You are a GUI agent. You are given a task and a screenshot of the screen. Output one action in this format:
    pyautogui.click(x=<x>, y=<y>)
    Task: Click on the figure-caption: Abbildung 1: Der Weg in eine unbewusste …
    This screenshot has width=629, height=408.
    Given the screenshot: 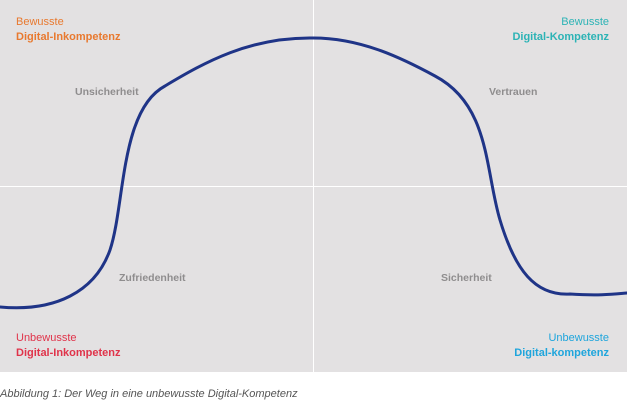 What is the action you would take?
    pyautogui.click(x=149, y=394)
    